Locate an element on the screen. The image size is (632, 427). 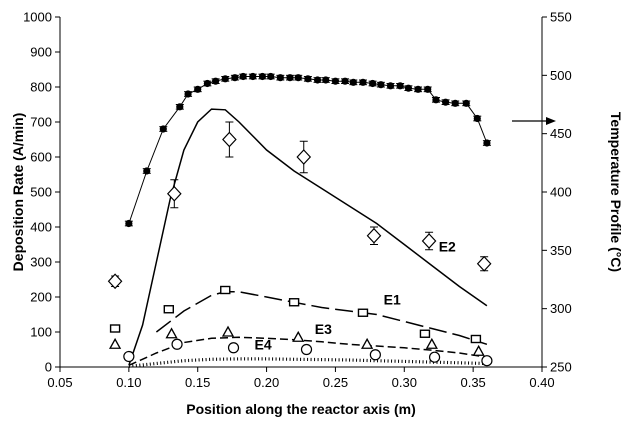
series-label-e2: E2 is located at coordinates (447, 247).